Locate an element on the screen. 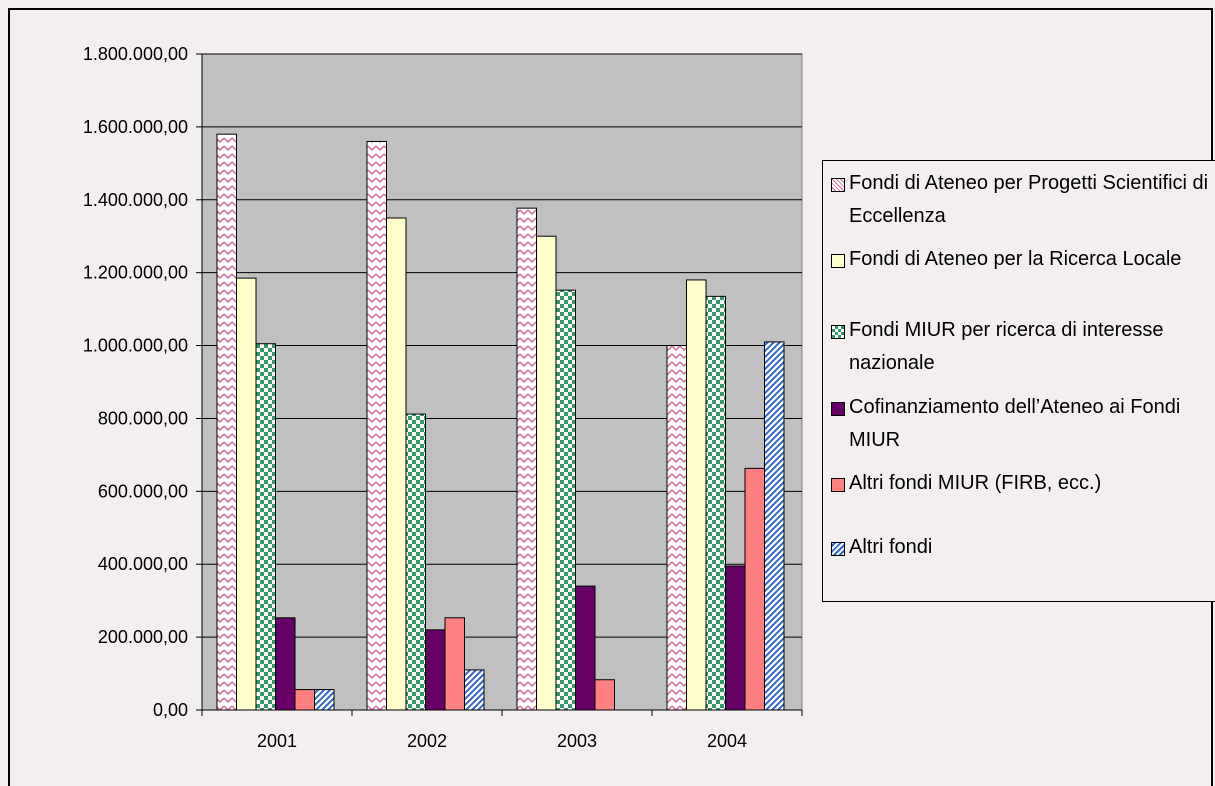 This screenshot has height=786, width=1215. legend-item: Fondi di Ateneo per la Ricerca Locale is located at coordinates (1021, 259).